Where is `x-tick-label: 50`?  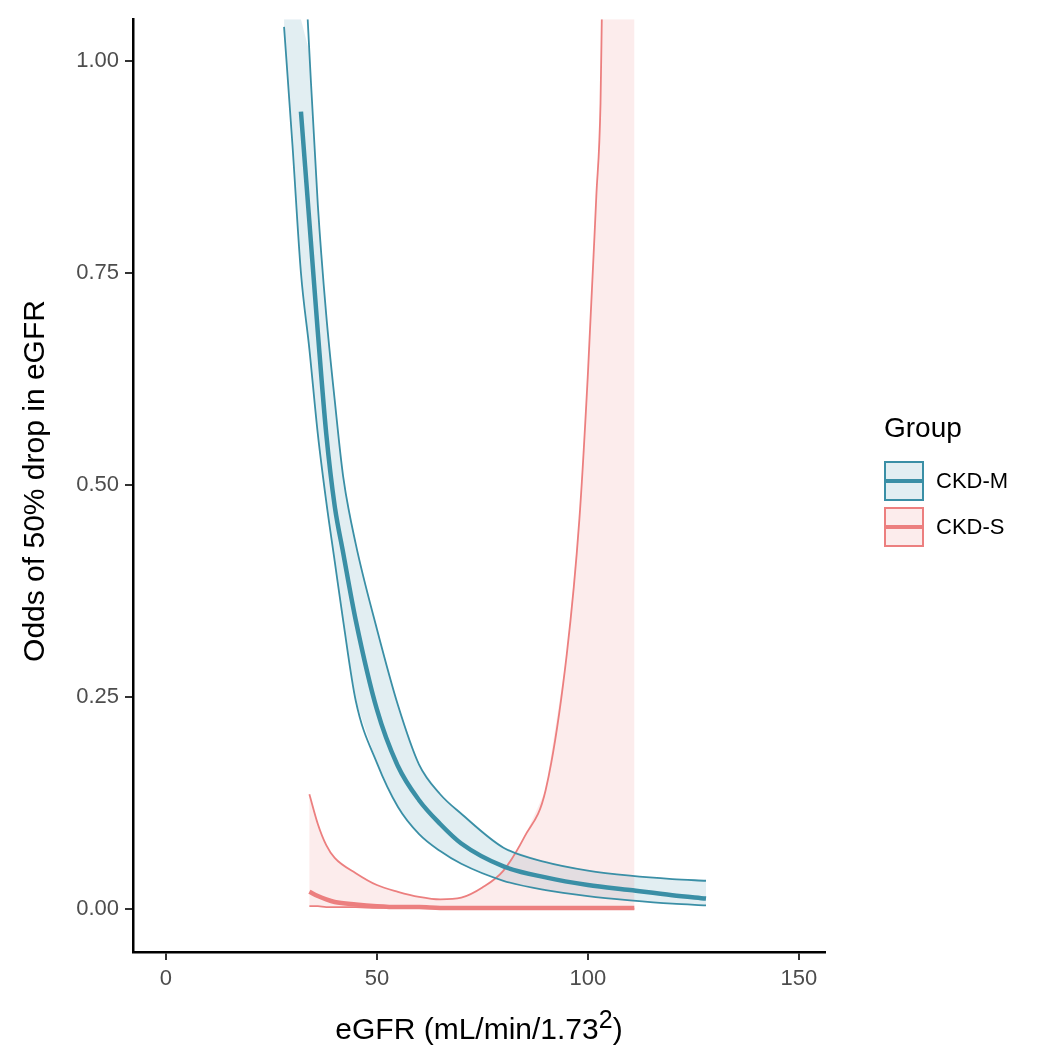 x-tick-label: 50 is located at coordinates (377, 978).